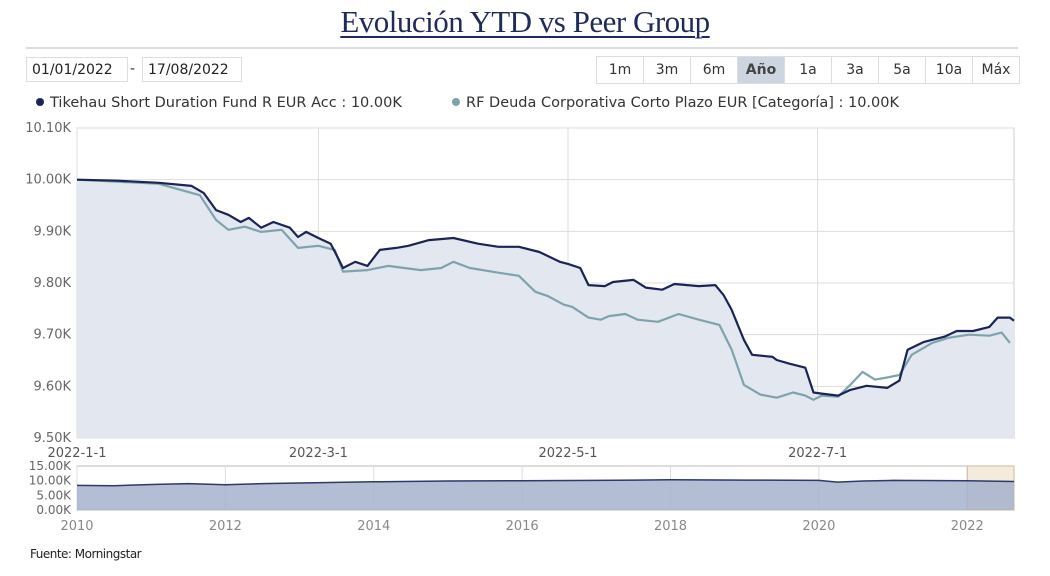  I want to click on x-tick-label: 2022-5-1, so click(567, 453).